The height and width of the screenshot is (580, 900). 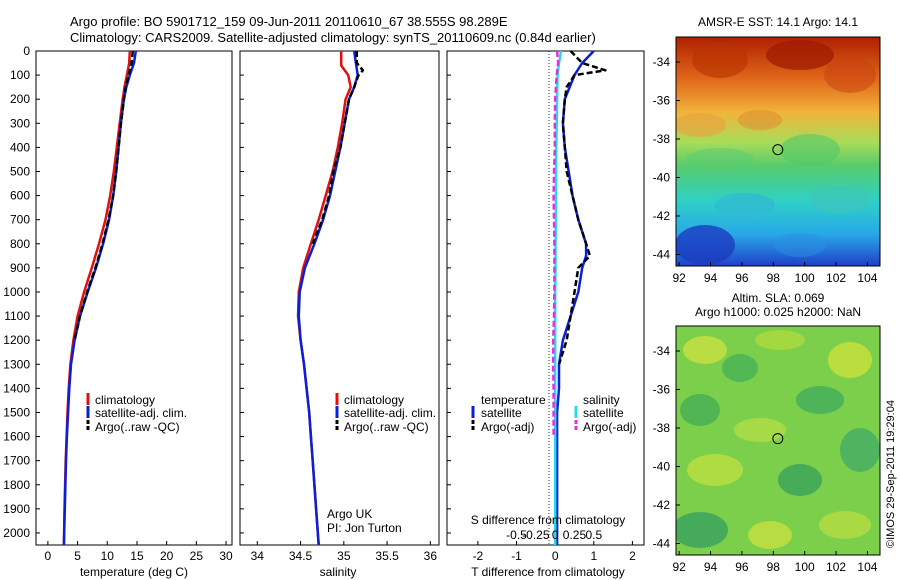 What do you see at coordinates (593, 556) in the screenshot?
I see `x-tick-label: 1` at bounding box center [593, 556].